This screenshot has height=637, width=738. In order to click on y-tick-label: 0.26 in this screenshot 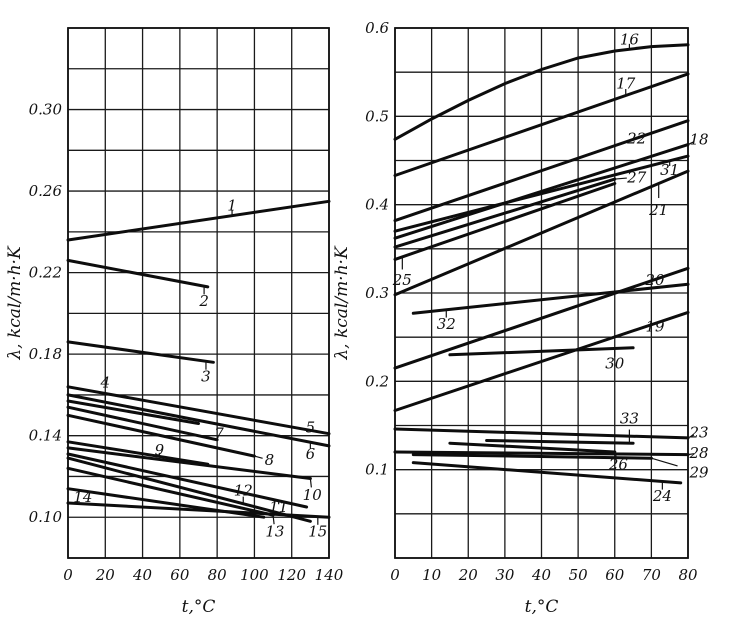, I will do `click(46, 191)`.